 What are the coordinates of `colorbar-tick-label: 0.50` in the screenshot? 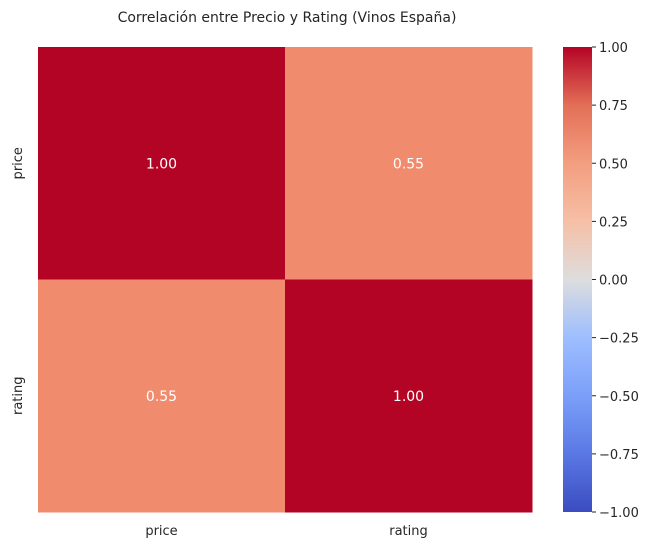 It's located at (613, 164).